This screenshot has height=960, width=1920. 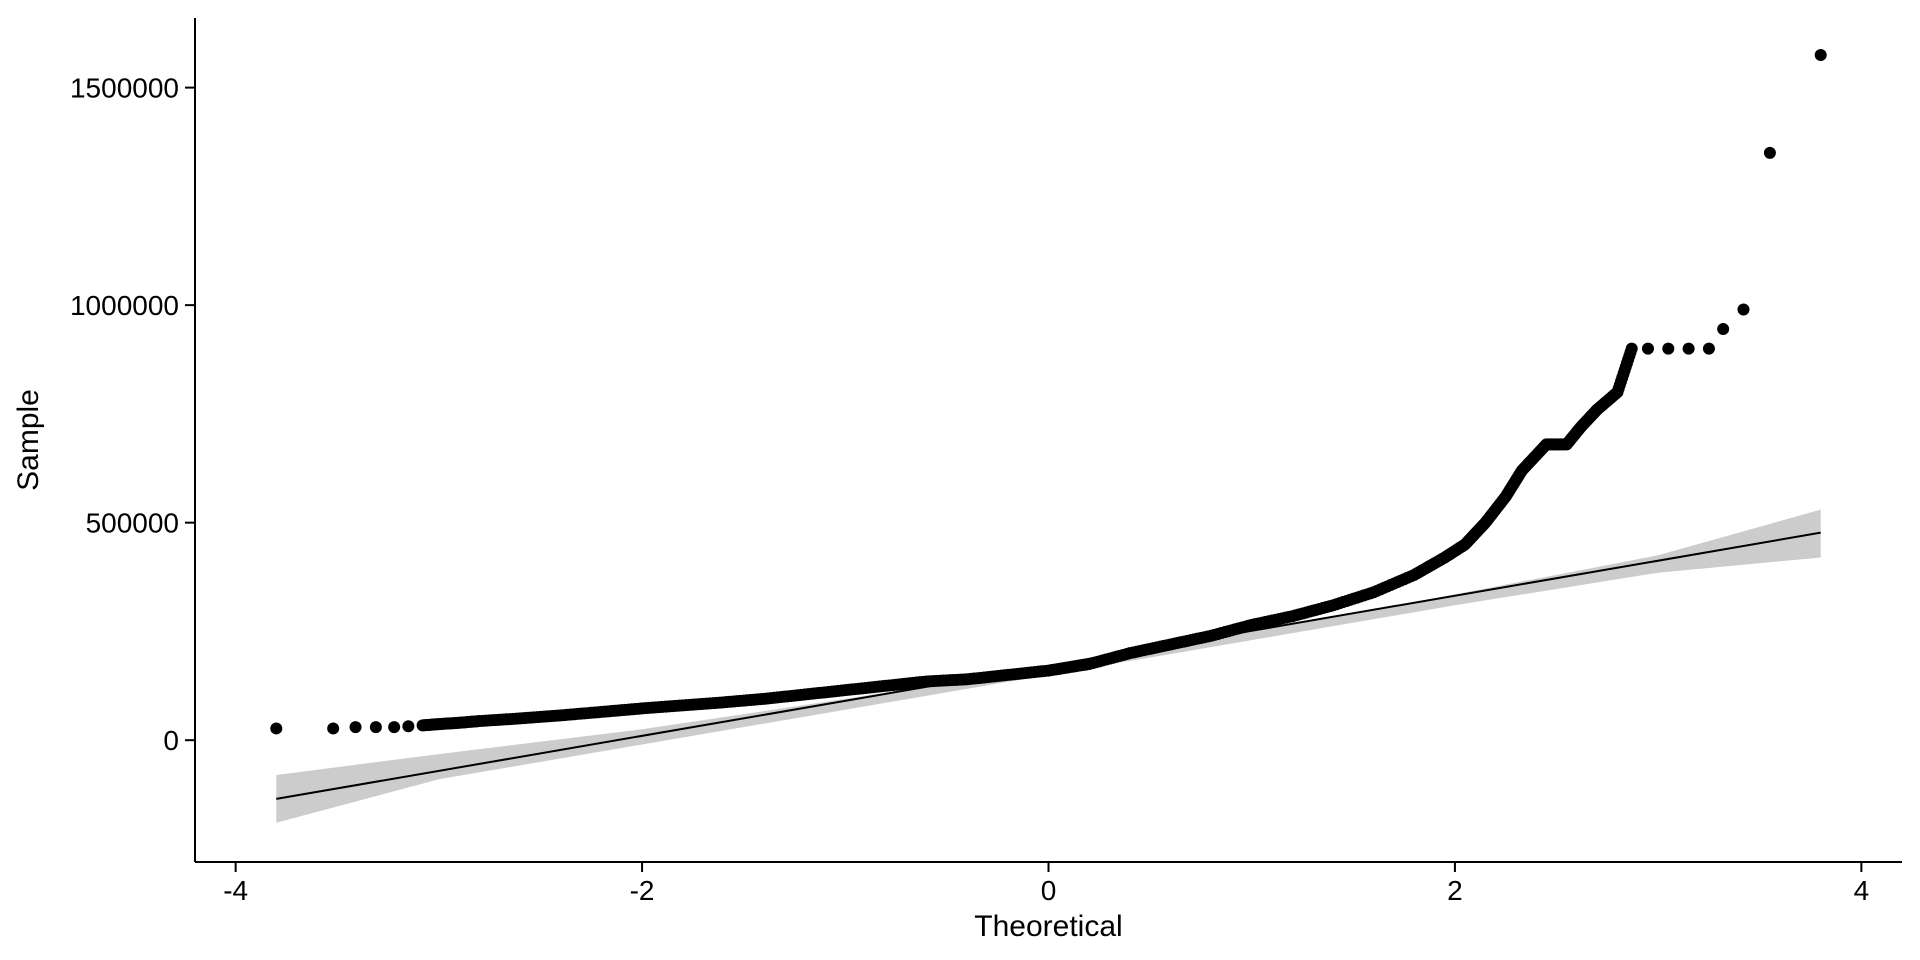 I want to click on y-axis-title: Sample, so click(x=28, y=440).